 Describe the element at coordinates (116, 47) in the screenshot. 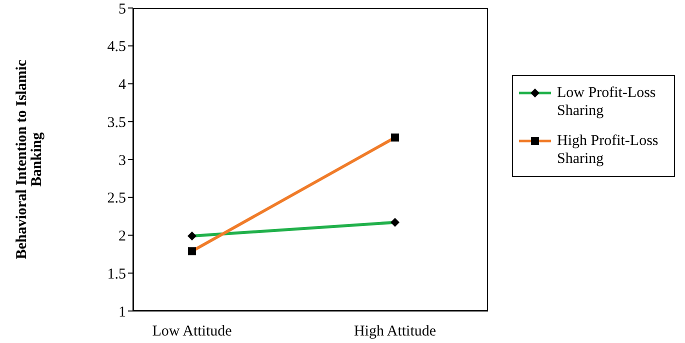

I see `y-tick-label: 4.5` at that location.